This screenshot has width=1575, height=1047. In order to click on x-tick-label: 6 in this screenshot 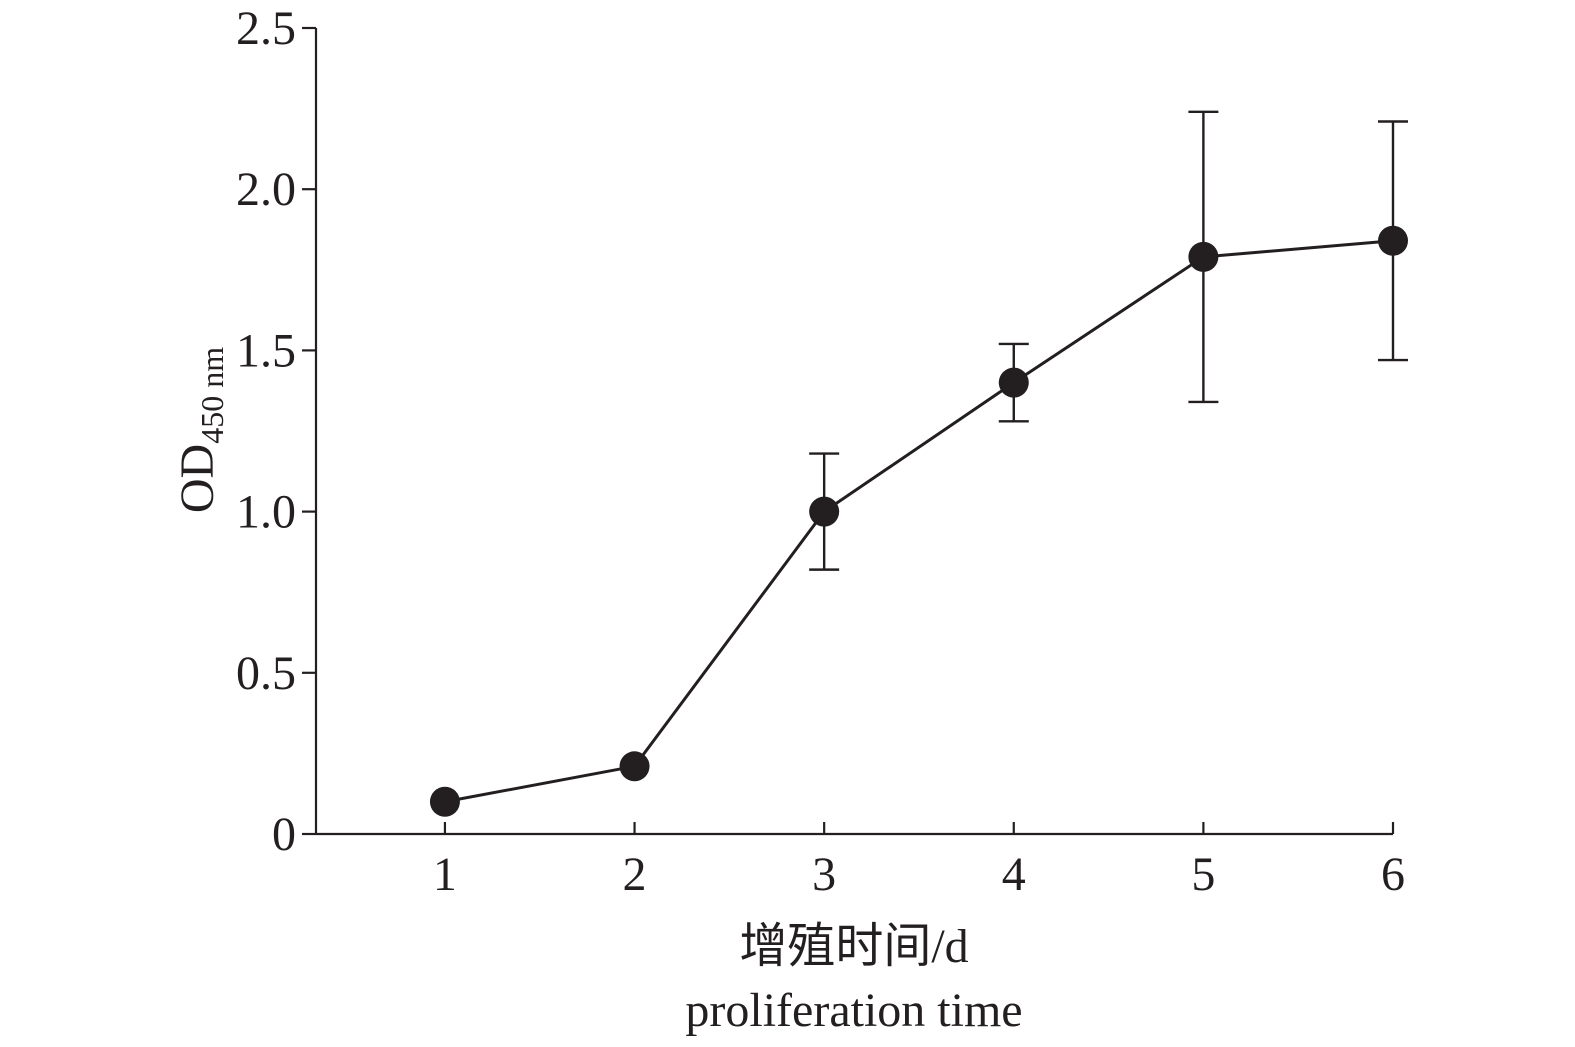, I will do `click(1393, 874)`.